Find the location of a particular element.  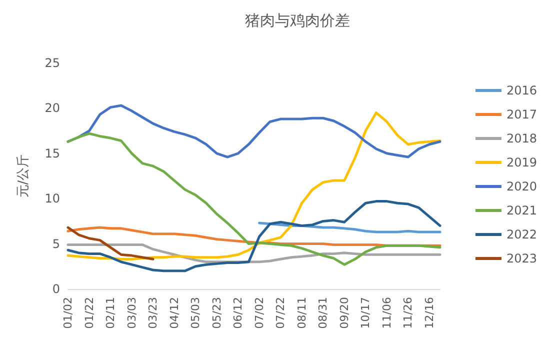

chart-title: 猪肉与鸡肉价差 is located at coordinates (297, 21).